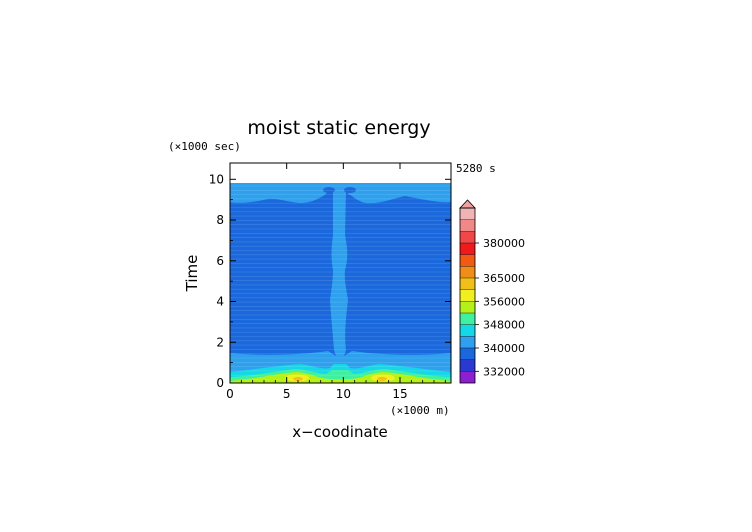 This screenshot has height=532, width=752. Describe the element at coordinates (192, 274) in the screenshot. I see `y-axis-label: Time` at that location.